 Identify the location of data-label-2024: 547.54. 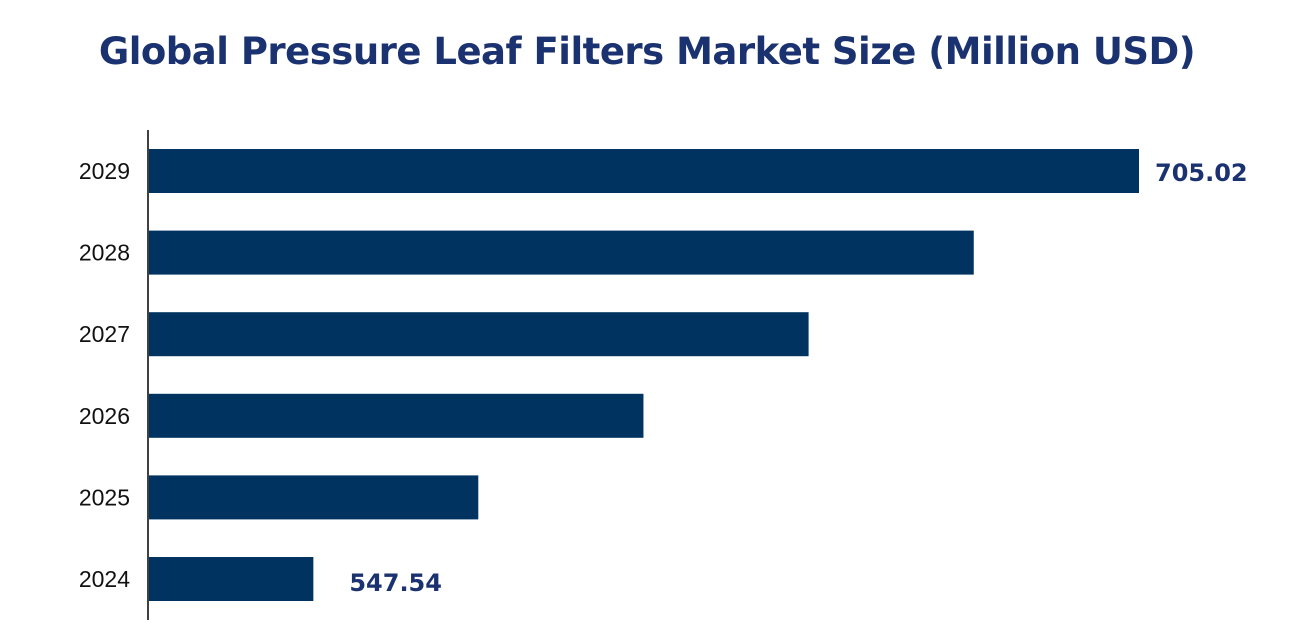
(395, 583).